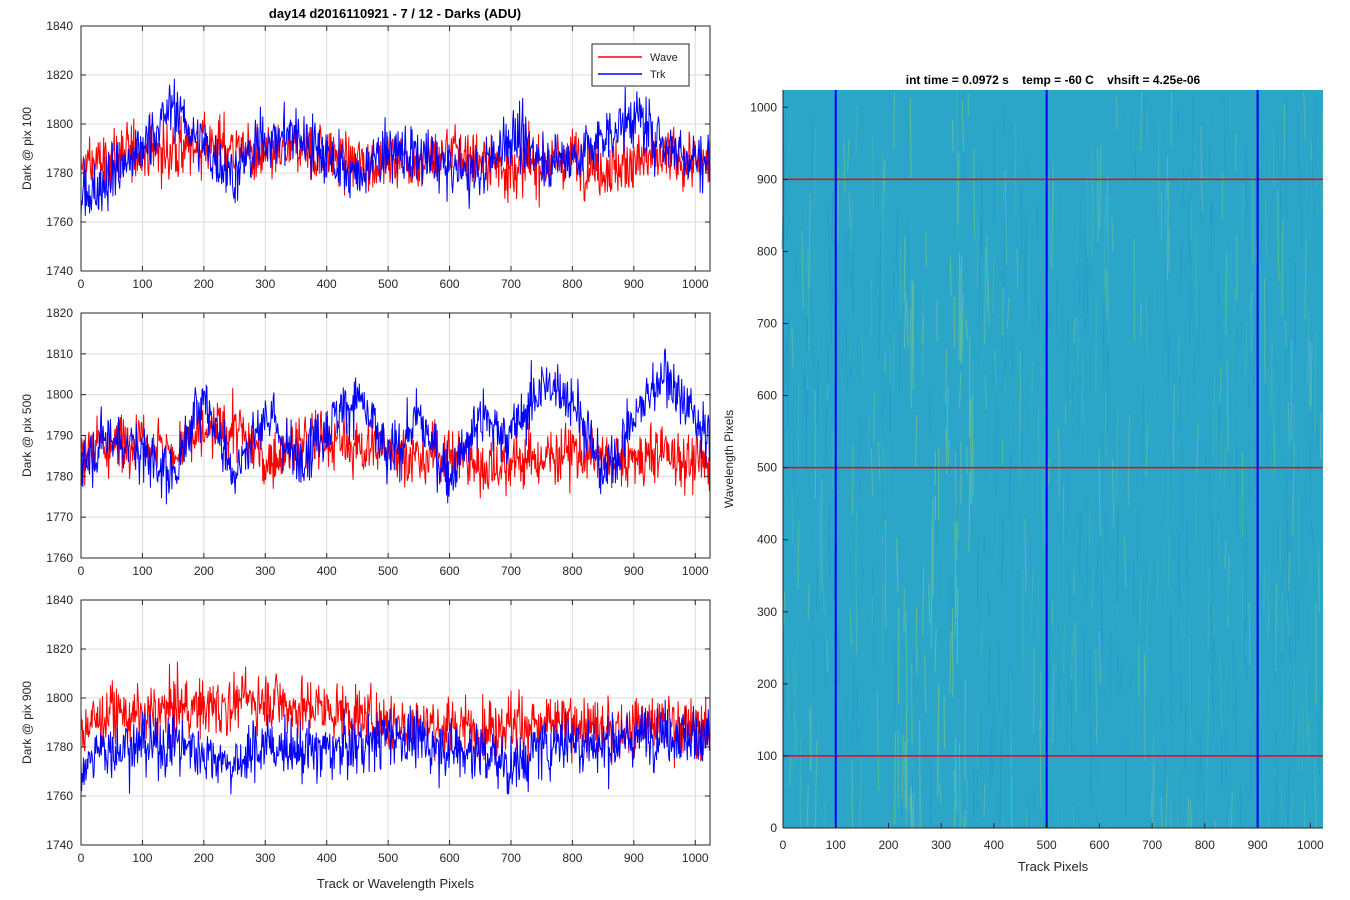 Image resolution: width=1350 pixels, height=900 pixels. What do you see at coordinates (767, 468) in the screenshot?
I see `heatmap-y-tick-label: 500` at bounding box center [767, 468].